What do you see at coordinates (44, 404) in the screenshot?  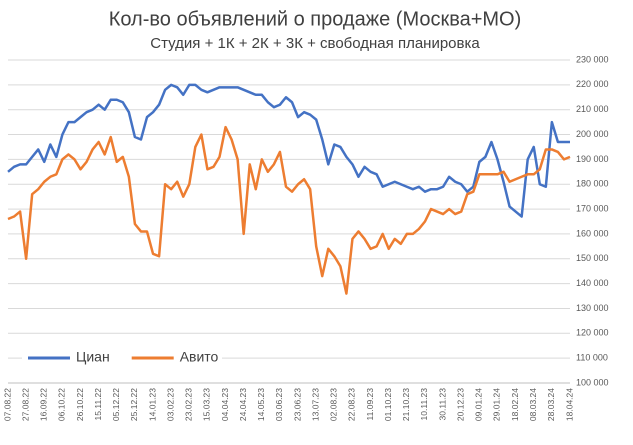 I see `x-tick-label: 16.09.22` at bounding box center [44, 404].